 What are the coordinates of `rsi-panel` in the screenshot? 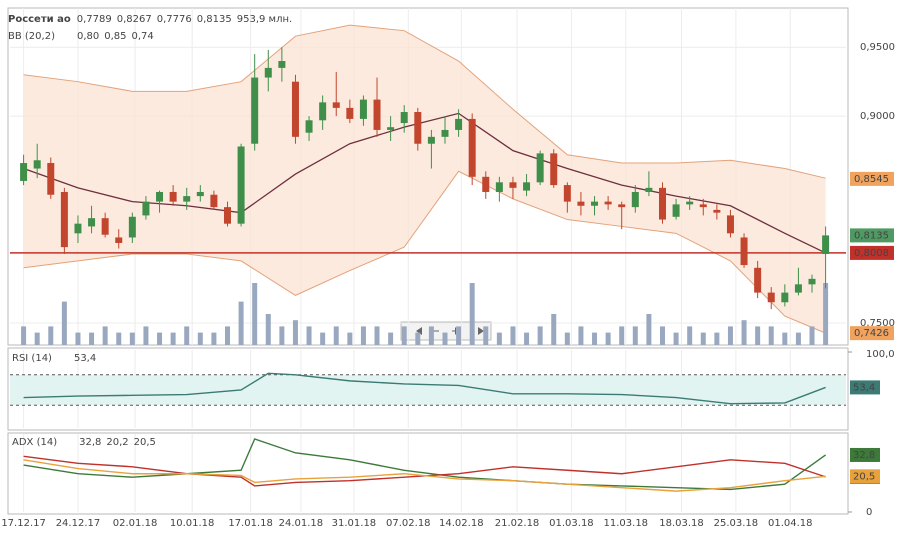 It's located at (428, 389).